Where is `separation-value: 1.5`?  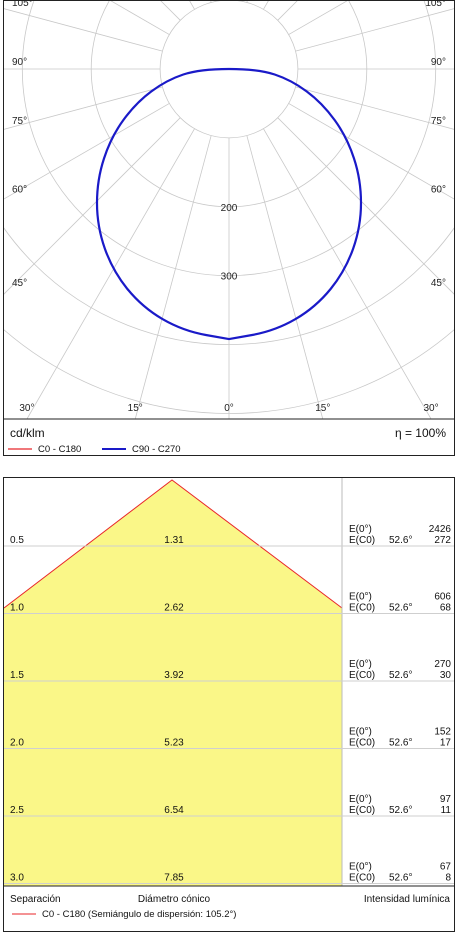
separation-value: 1.5 is located at coordinates (17, 675).